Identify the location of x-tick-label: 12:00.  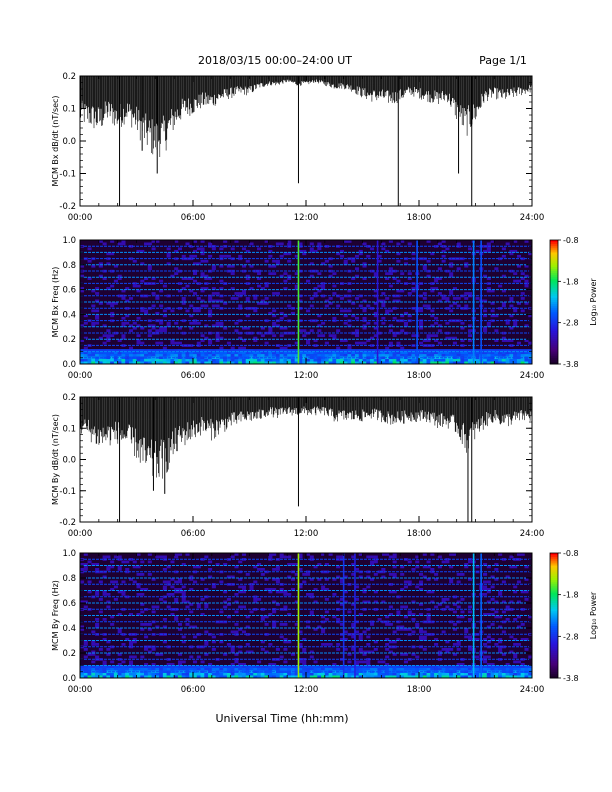
(306, 534).